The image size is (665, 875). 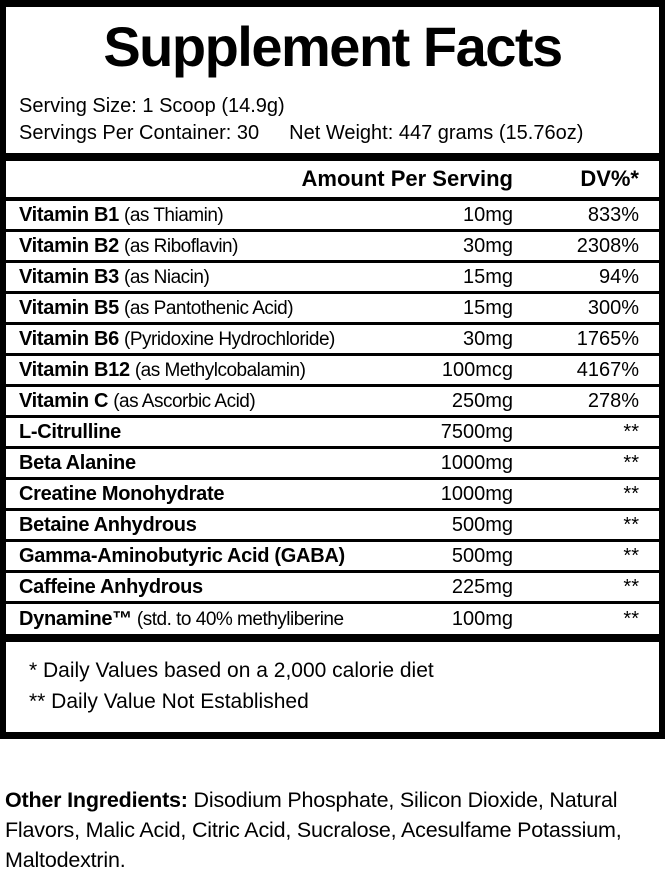 I want to click on ingredient-detail: (as Methylcobalamin), so click(x=220, y=370).